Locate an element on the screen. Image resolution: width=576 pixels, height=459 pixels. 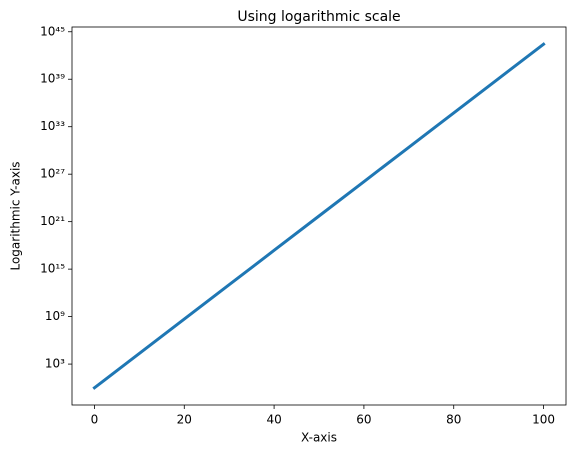
y-tick-label: 10¹⁵ is located at coordinates (52, 269).